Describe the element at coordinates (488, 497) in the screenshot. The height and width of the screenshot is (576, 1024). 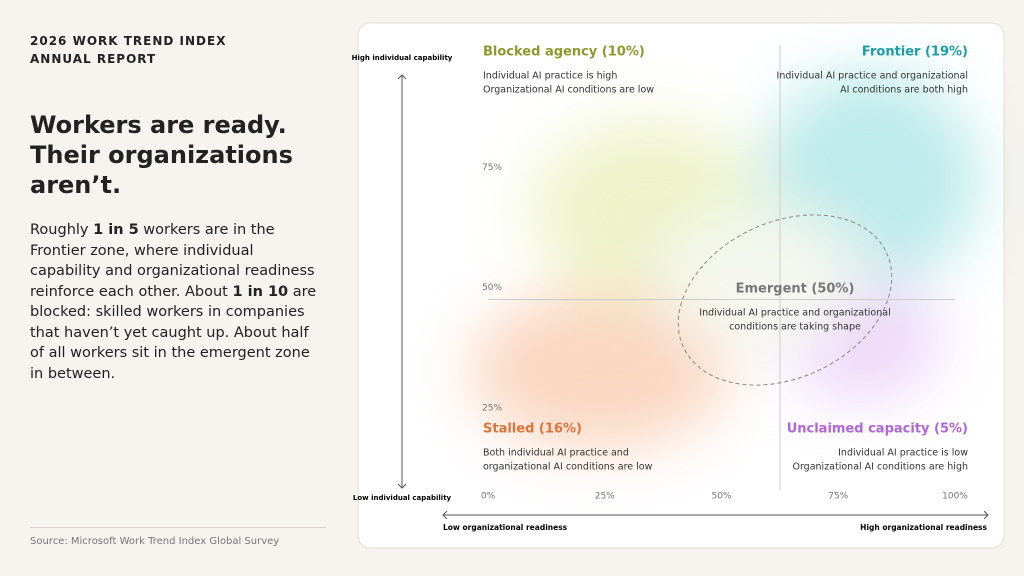
I see `x-tick-label: 0%` at that location.